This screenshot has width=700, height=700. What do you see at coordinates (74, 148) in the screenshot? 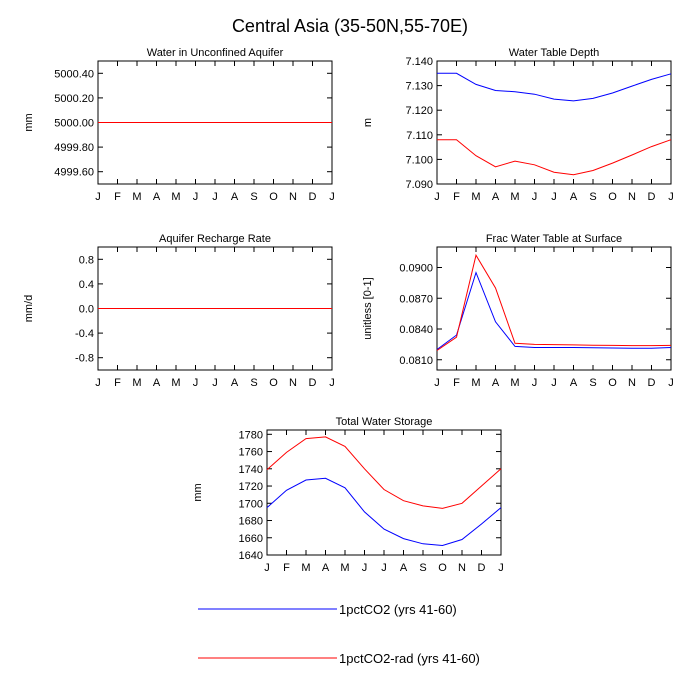
I see `y-tick-label: 4999.80` at bounding box center [74, 148].